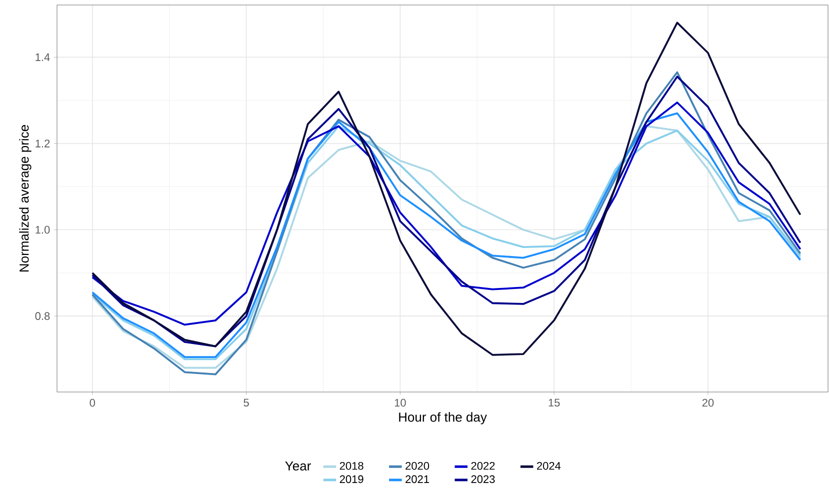 This screenshot has width=829, height=501. Describe the element at coordinates (93, 402) in the screenshot. I see `x-tick-label: 0` at that location.